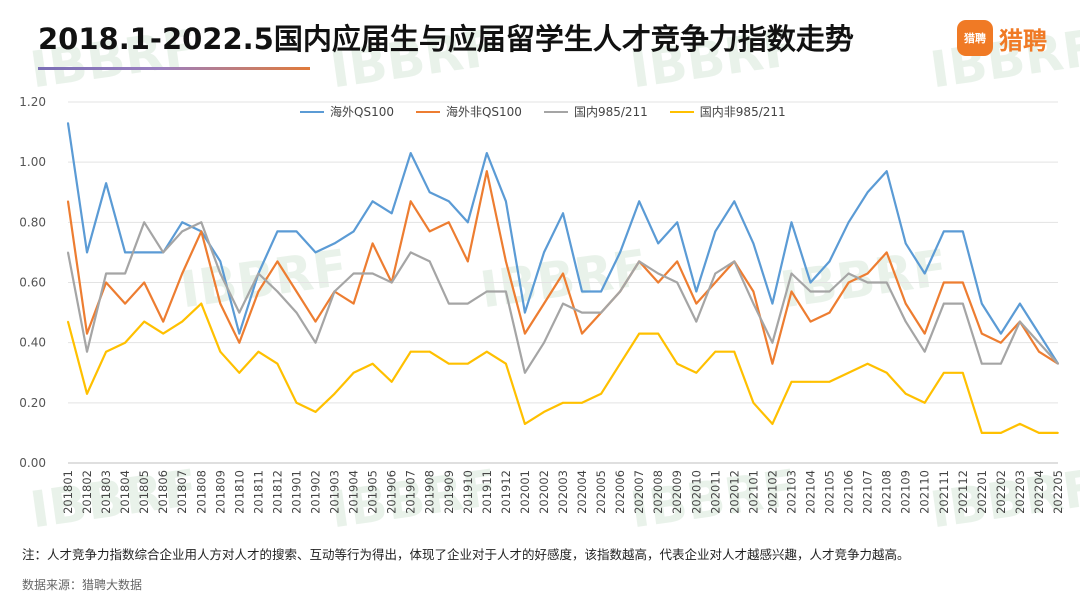  What do you see at coordinates (906, 492) in the screenshot?
I see `x-tick-label: 202109` at bounding box center [906, 492].